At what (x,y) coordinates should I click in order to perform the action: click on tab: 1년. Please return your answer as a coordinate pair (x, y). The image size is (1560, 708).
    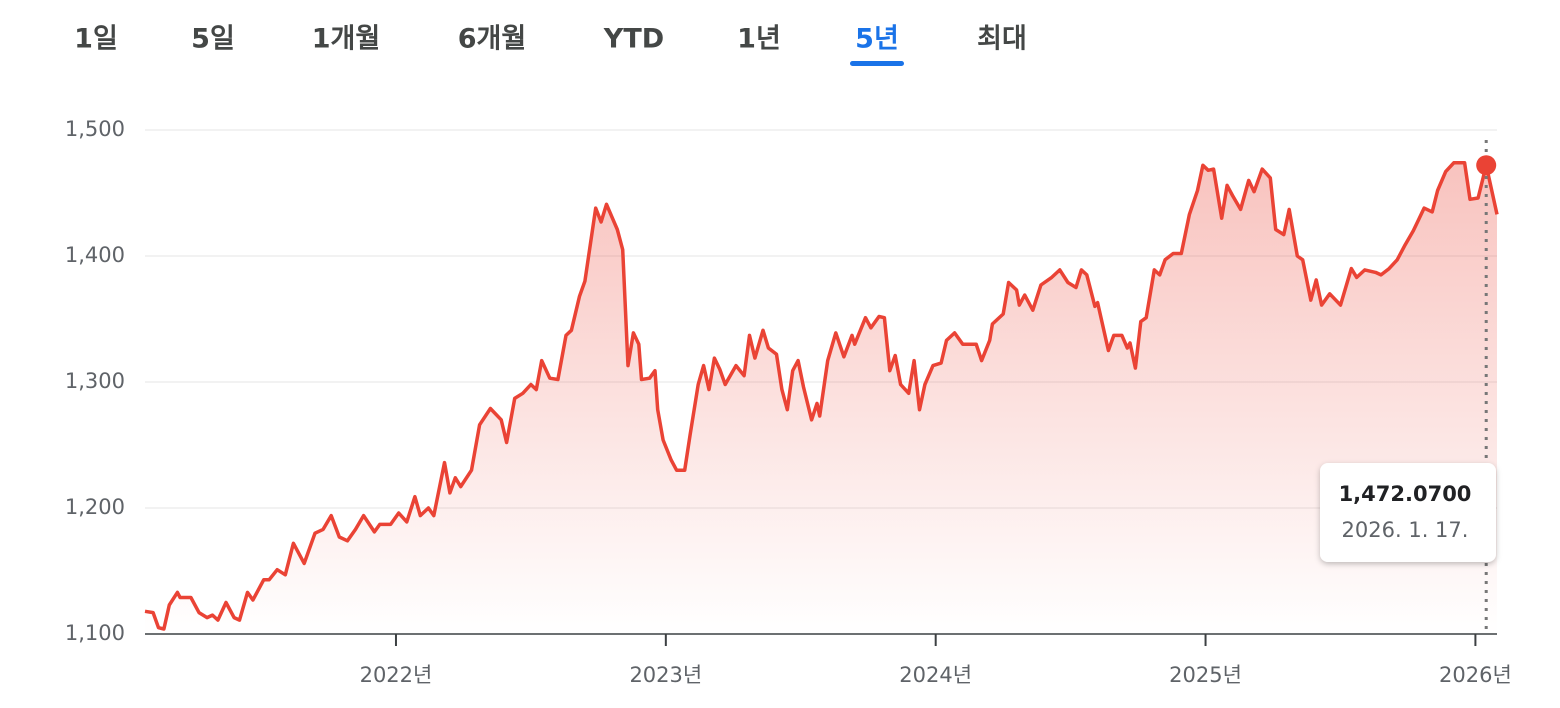
    Looking at the image, I should click on (759, 39).